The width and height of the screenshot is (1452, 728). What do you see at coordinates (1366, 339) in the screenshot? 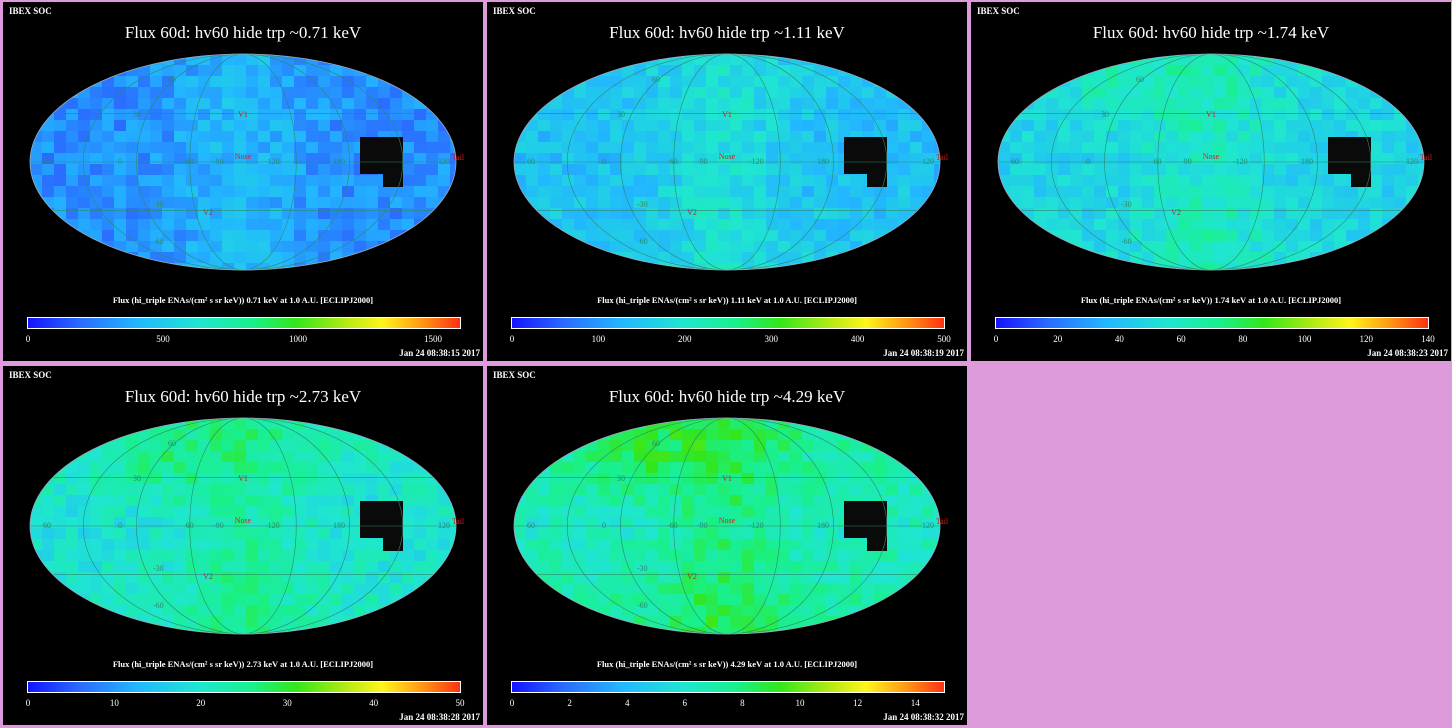
I see `colorbar-tick-label: 120` at bounding box center [1366, 339].